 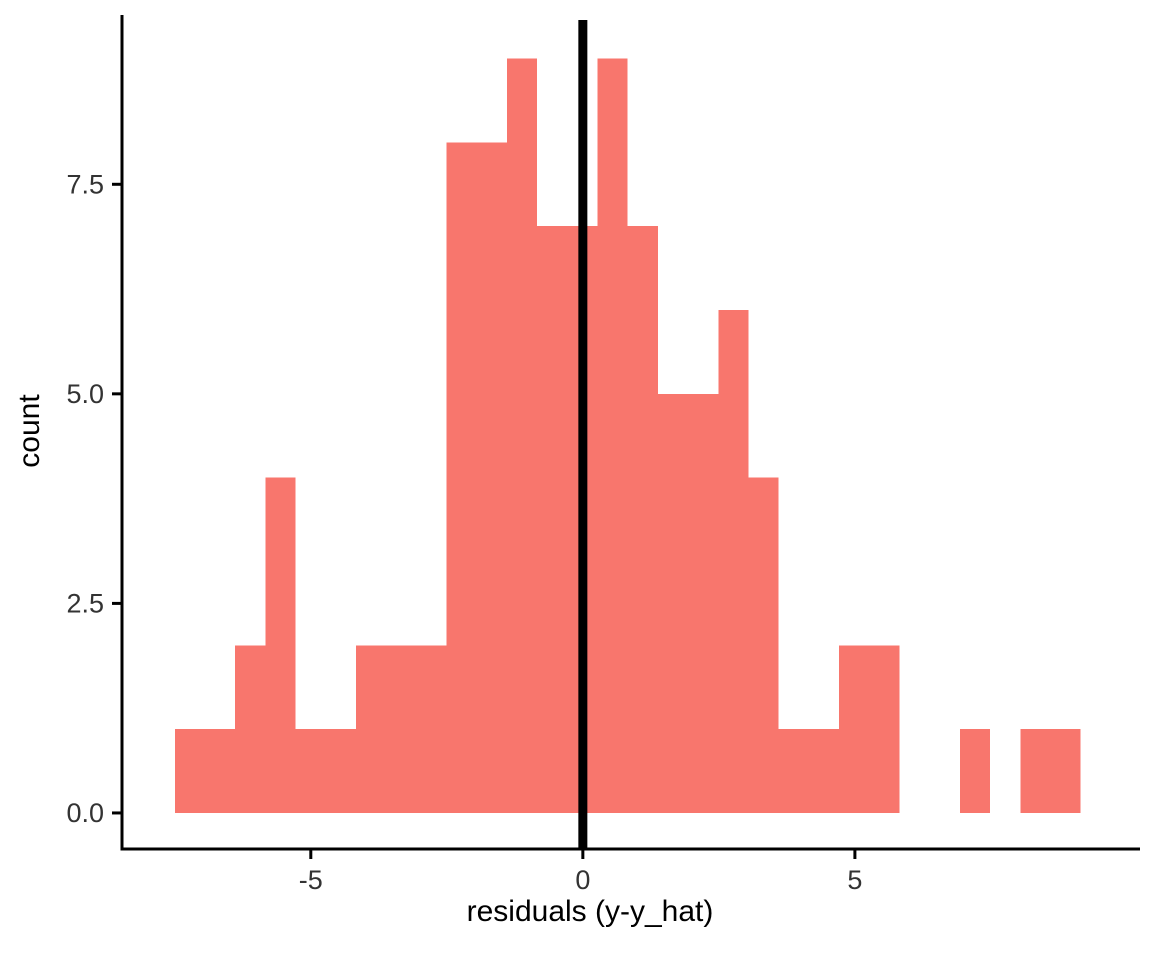 I want to click on y-tick-label: 7.5, so click(x=85, y=184).